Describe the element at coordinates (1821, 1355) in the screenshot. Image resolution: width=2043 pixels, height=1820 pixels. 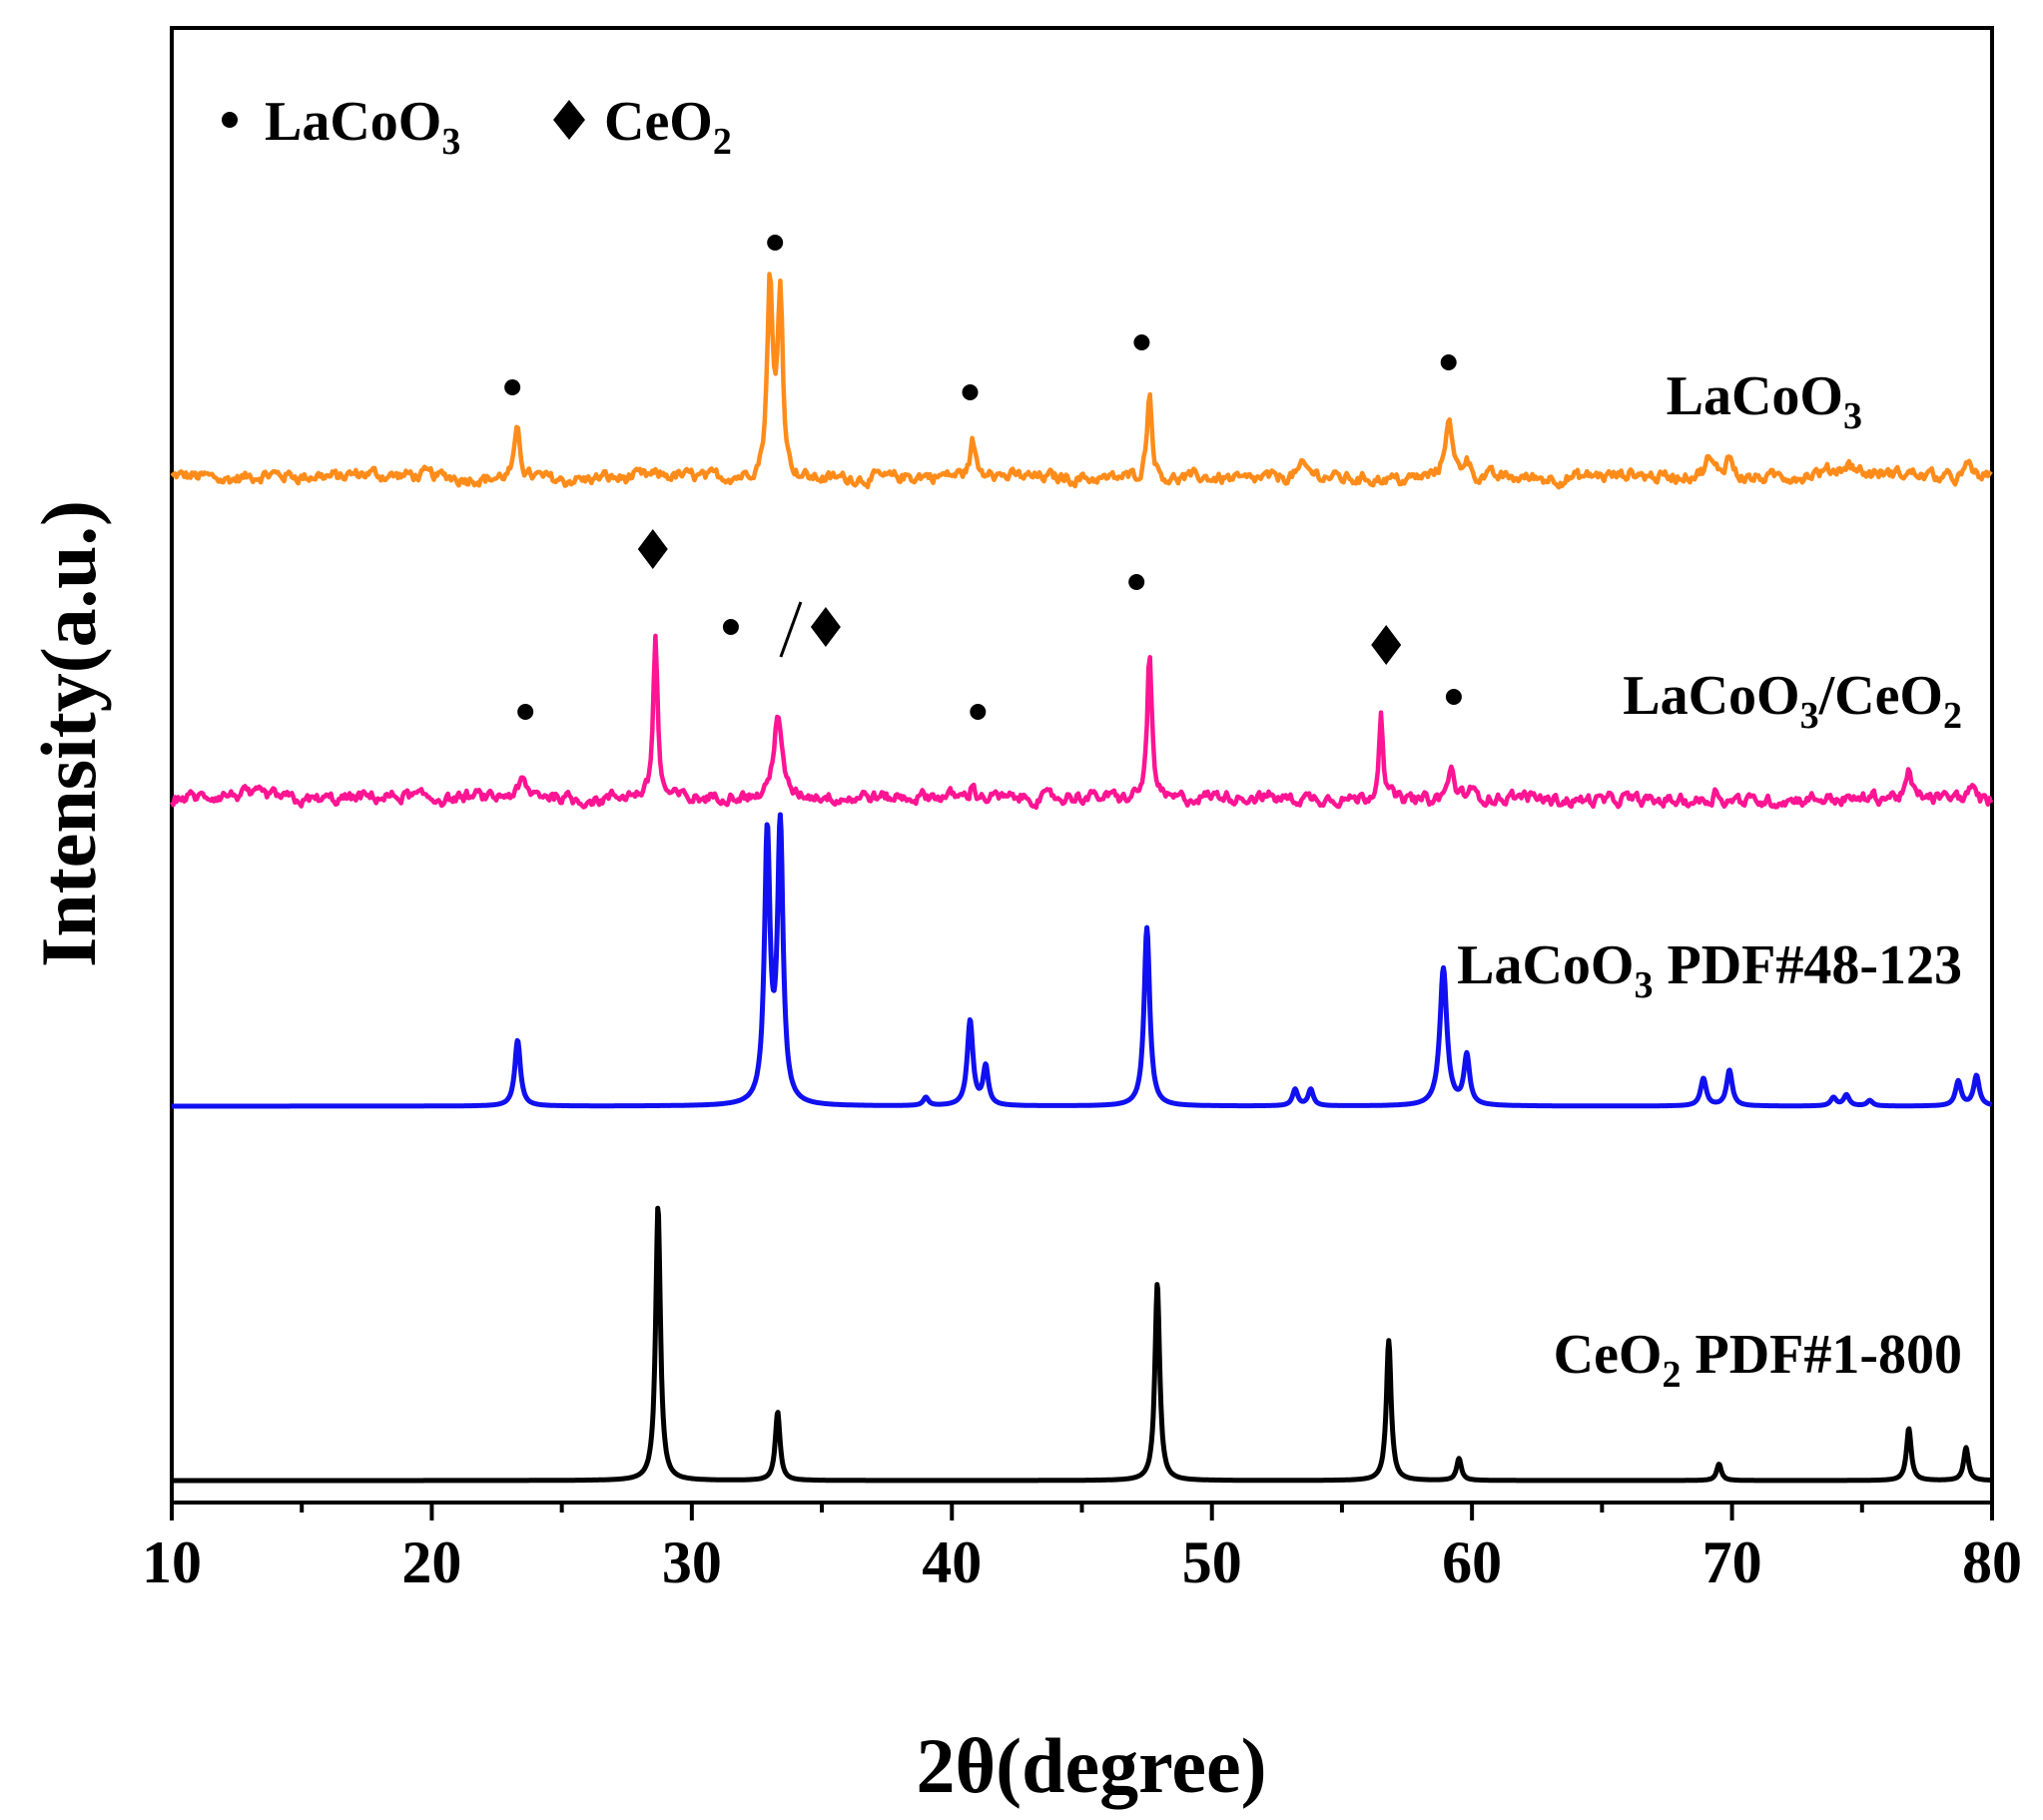
I see `series-label-part: PDF#1-800` at that location.